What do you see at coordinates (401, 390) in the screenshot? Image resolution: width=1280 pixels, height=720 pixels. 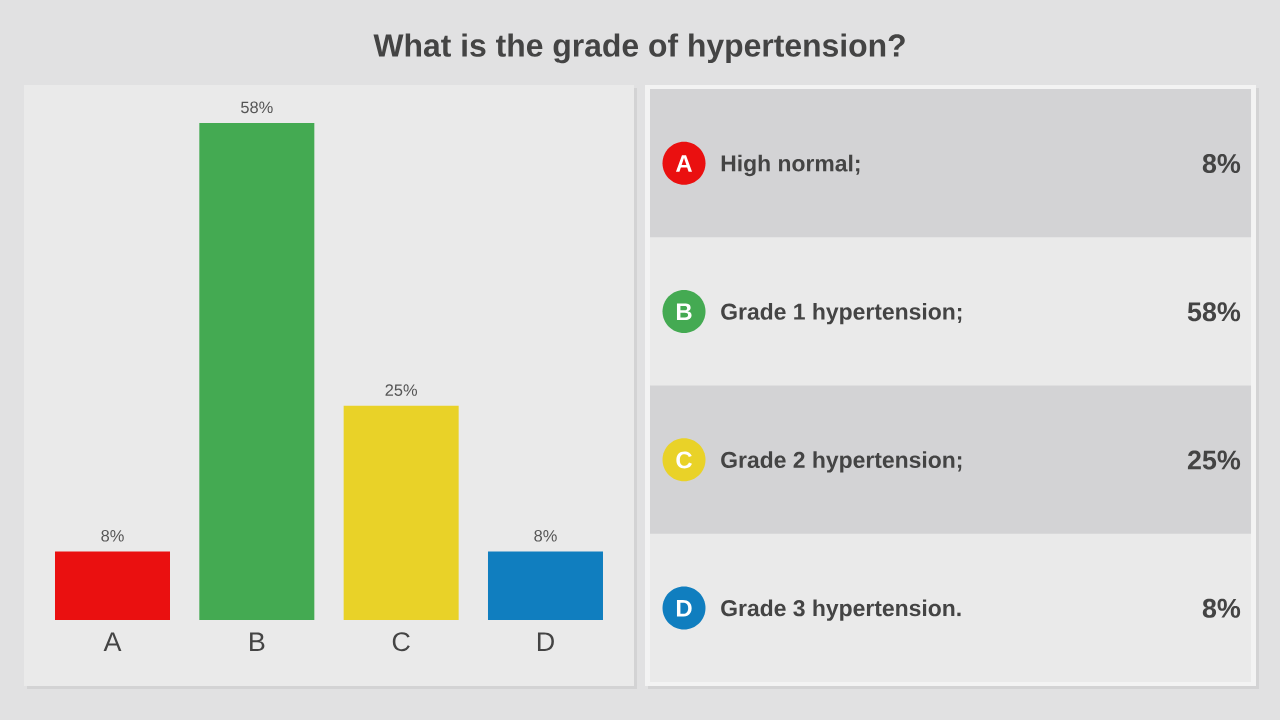 I see `data-label: 25%` at bounding box center [401, 390].